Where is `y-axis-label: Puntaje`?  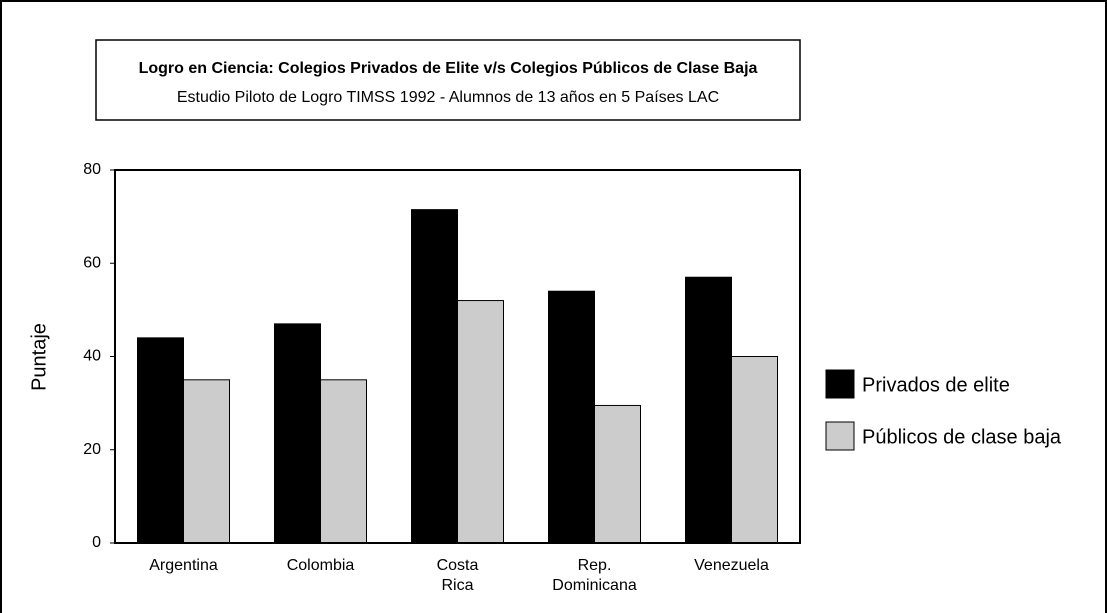
y-axis-label: Puntaje is located at coordinates (39, 357).